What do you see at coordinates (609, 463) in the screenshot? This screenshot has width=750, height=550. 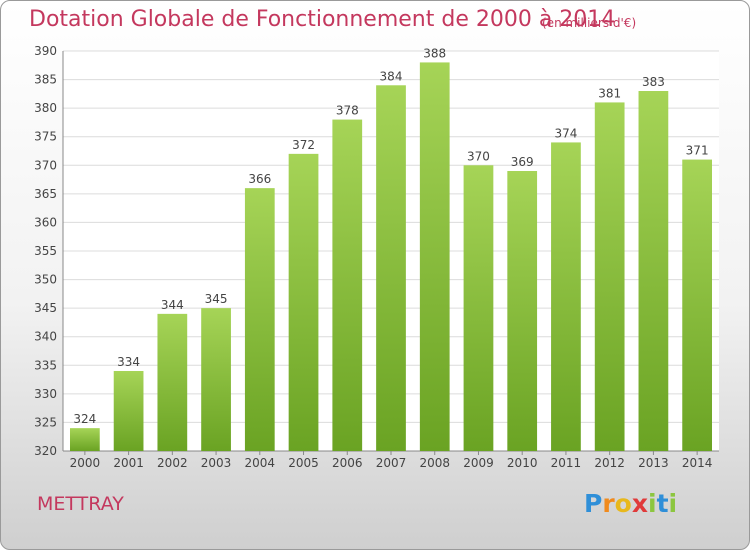 I see `x-tick-label: 2012` at bounding box center [609, 463].